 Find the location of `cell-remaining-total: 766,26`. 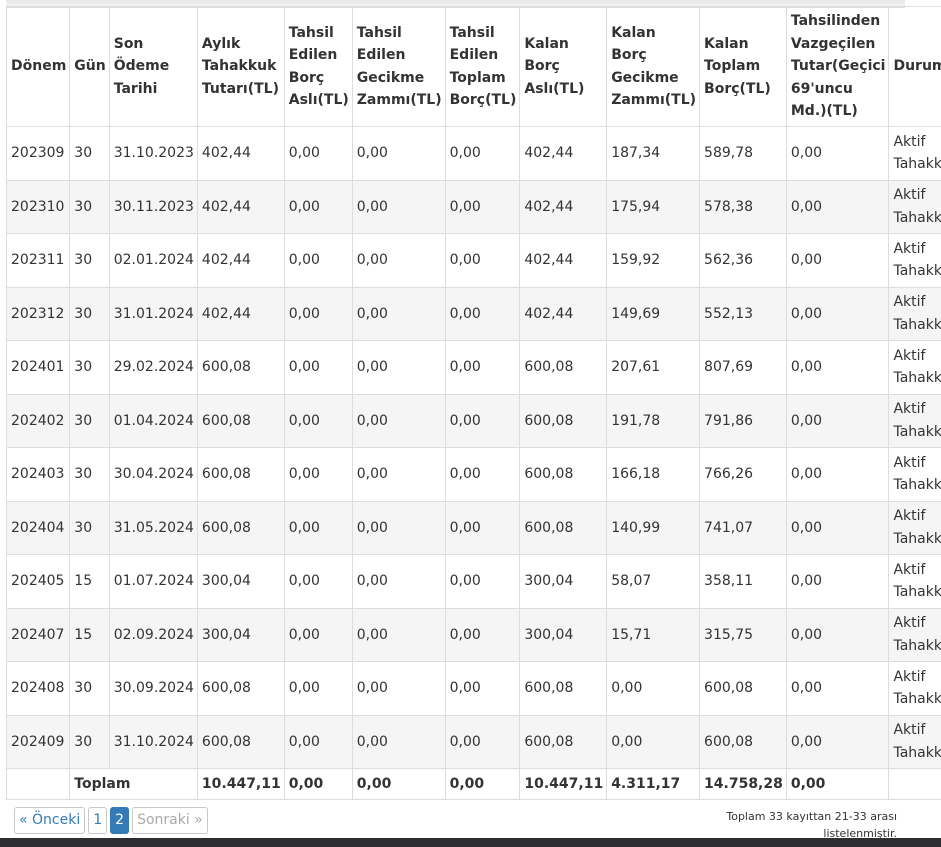

cell-remaining-total: 766,26 is located at coordinates (743, 474).